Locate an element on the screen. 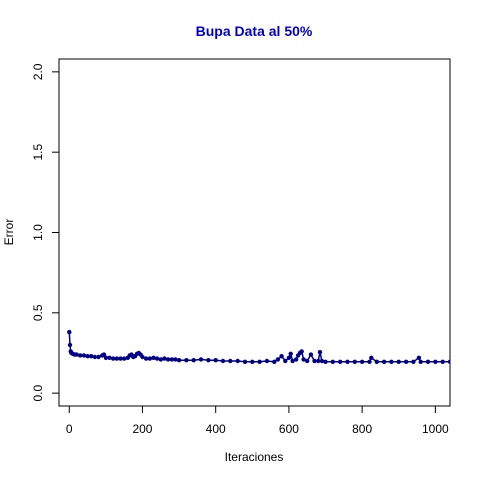 The height and width of the screenshot is (480, 480). y-axis-label: Error is located at coordinates (9, 232).